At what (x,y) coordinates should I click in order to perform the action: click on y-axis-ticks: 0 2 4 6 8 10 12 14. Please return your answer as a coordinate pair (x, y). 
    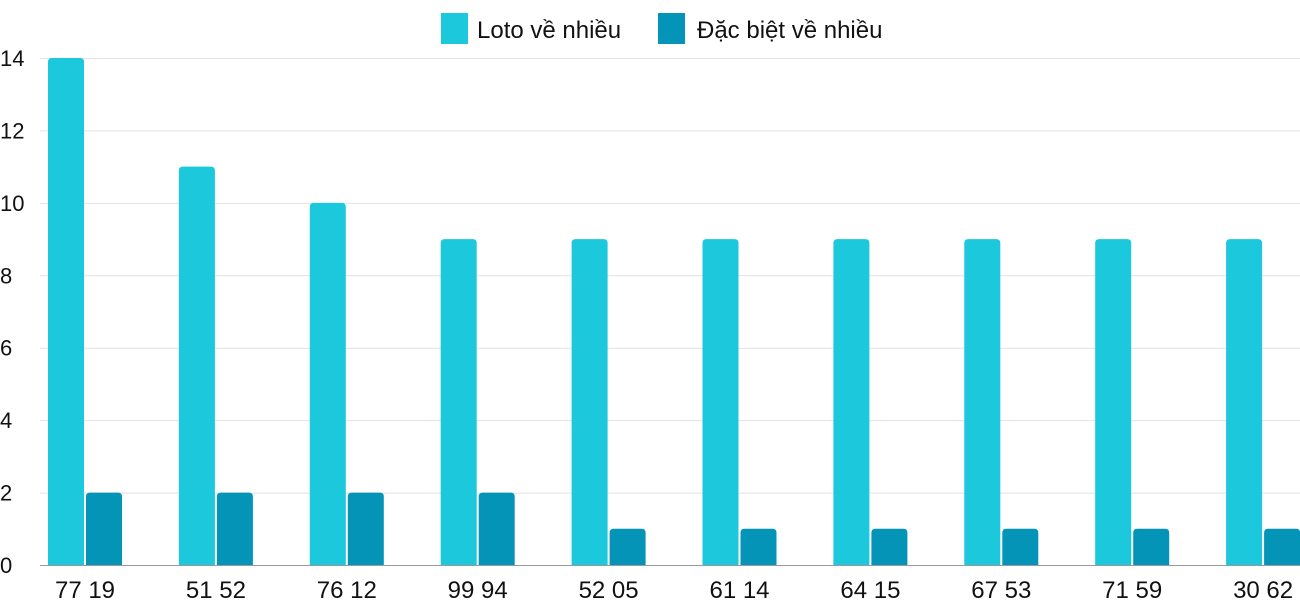
    Looking at the image, I should click on (12, 312).